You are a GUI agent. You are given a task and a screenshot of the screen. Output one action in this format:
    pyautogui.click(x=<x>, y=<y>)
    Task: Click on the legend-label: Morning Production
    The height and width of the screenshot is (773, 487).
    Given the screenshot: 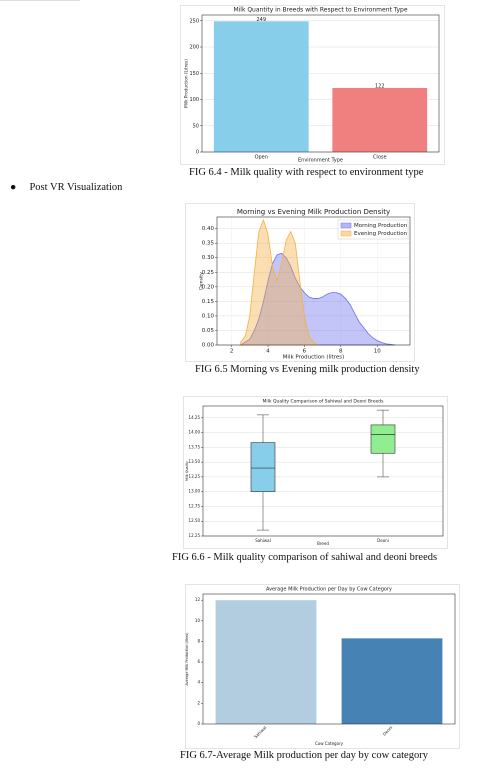 What is the action you would take?
    pyautogui.click(x=381, y=226)
    